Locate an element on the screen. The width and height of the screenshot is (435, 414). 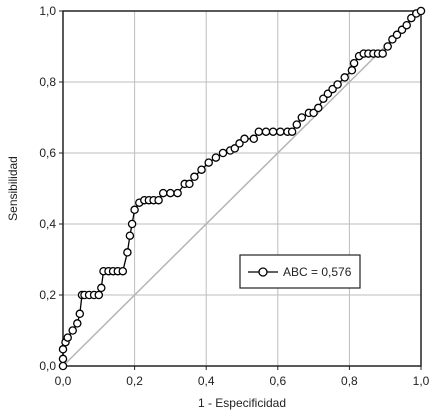
x-tick-label: 0,6 is located at coordinates (277, 381).